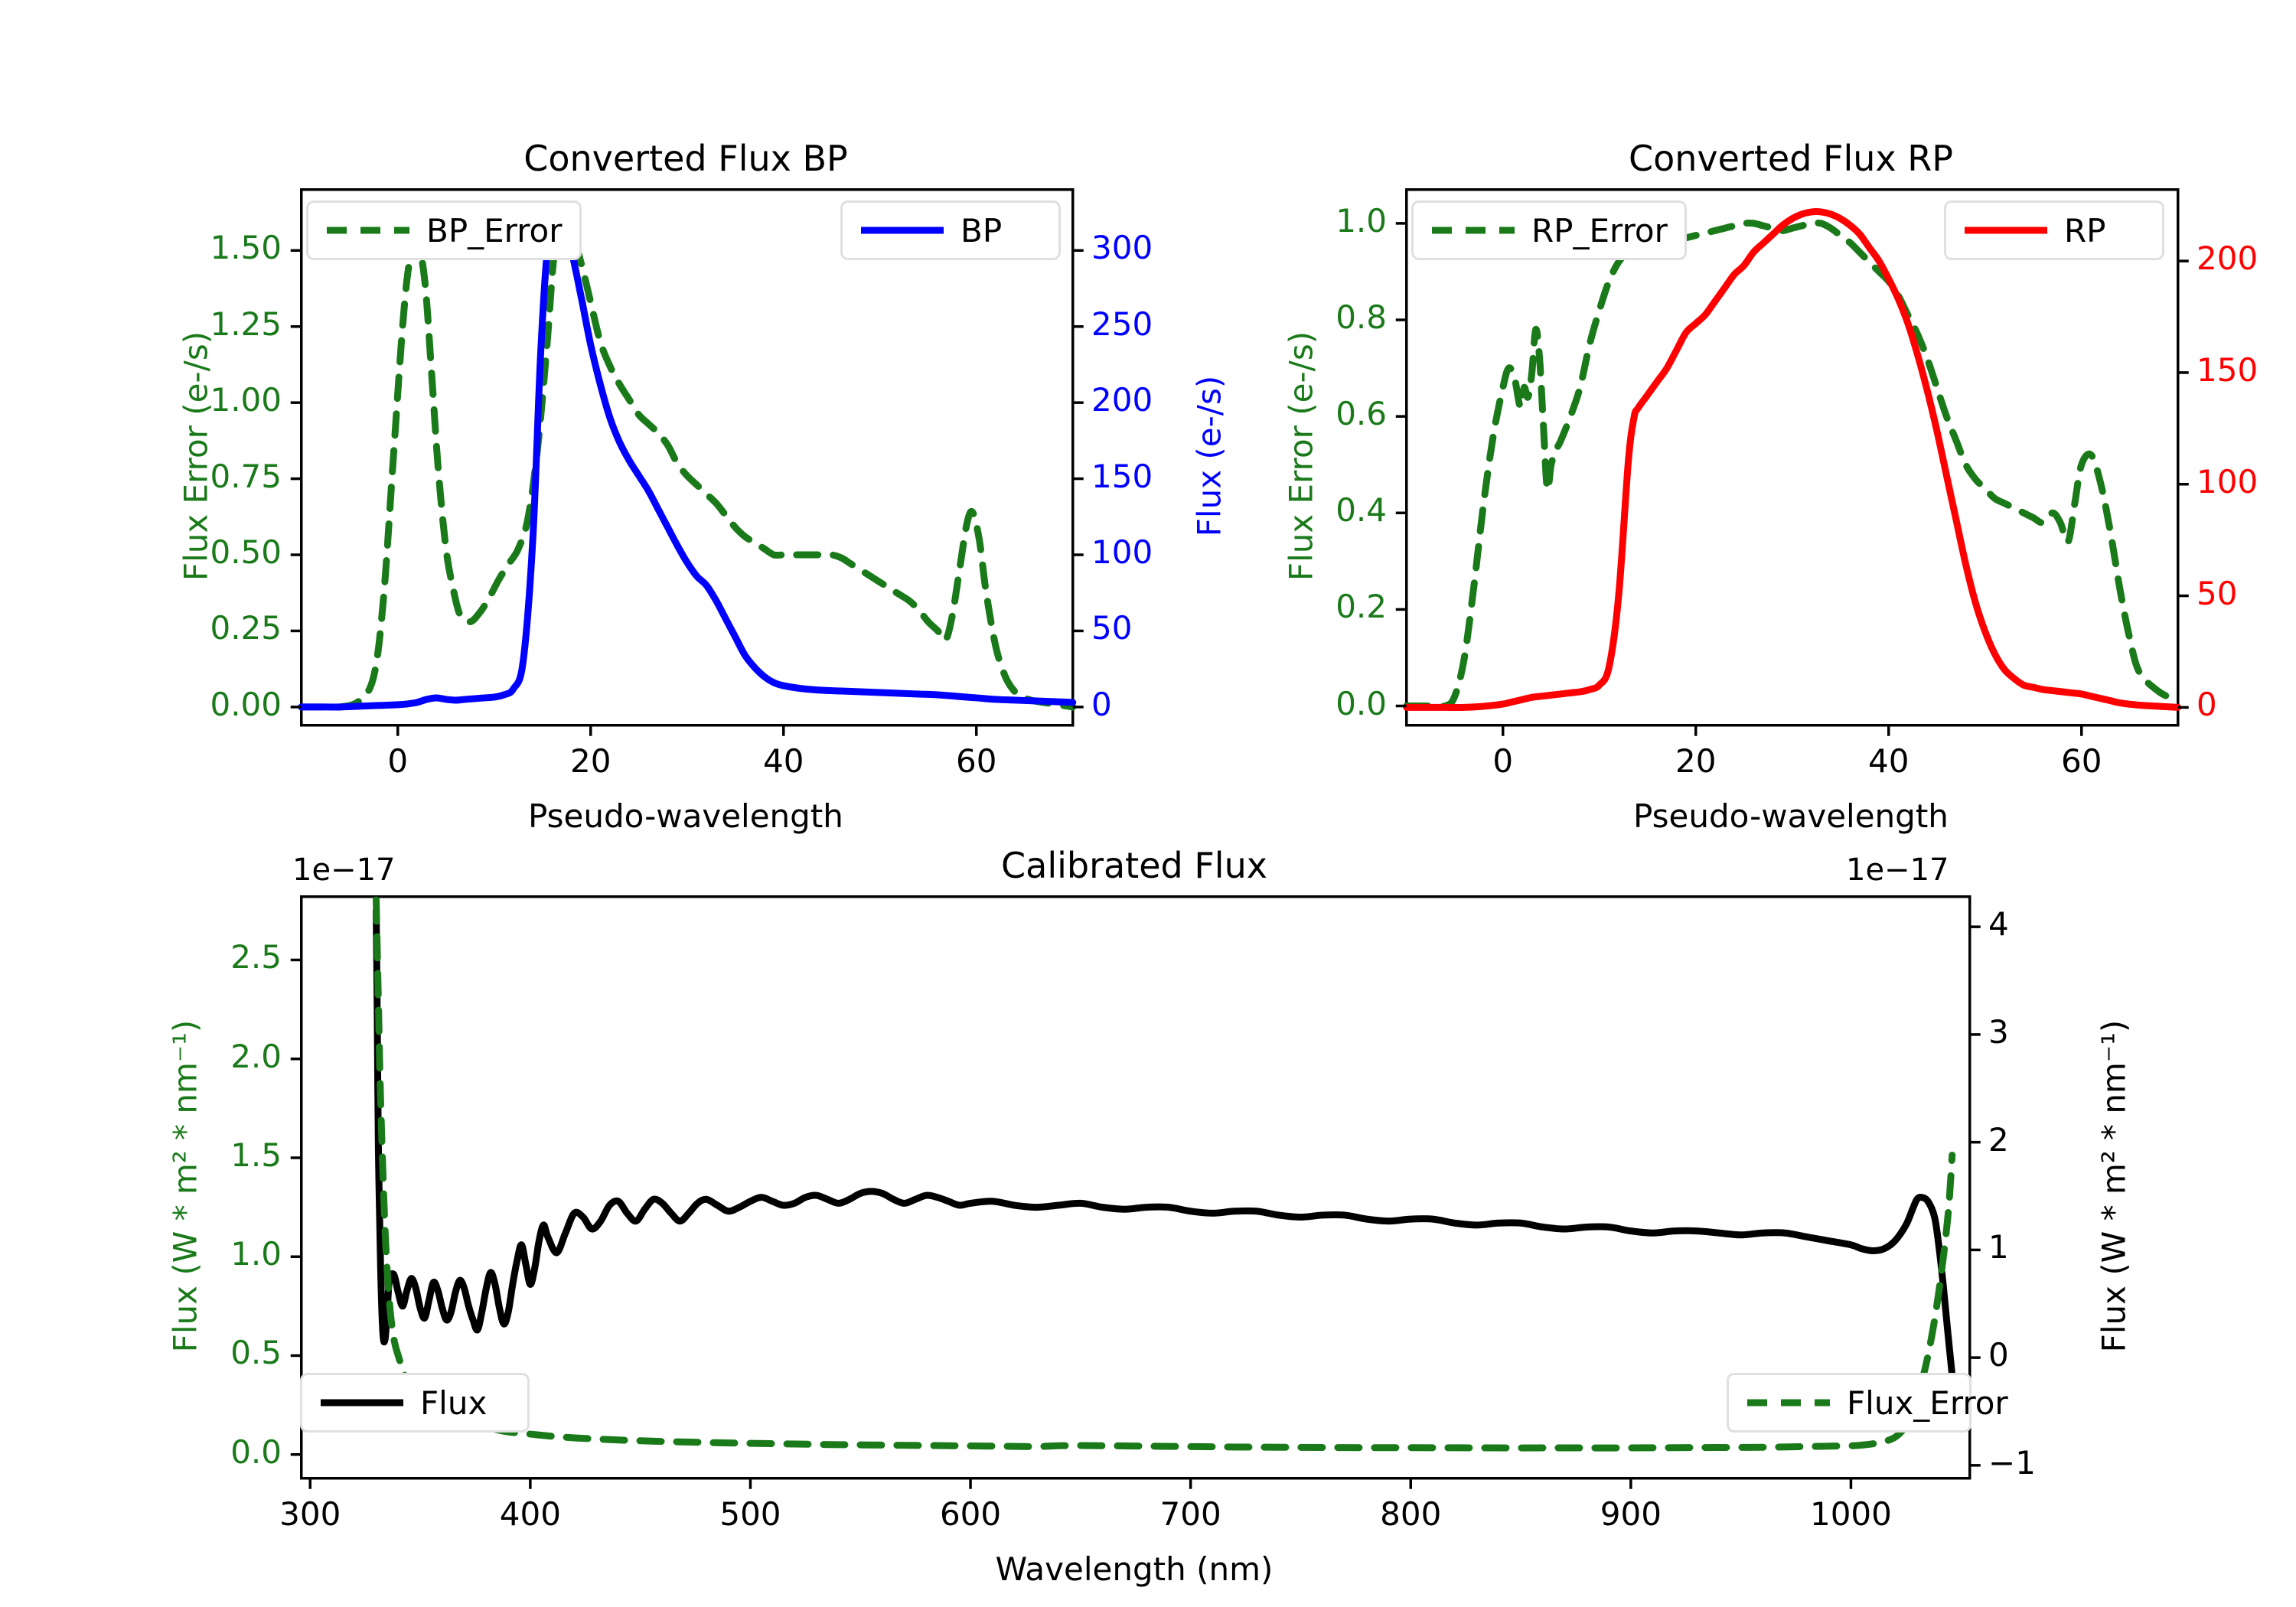 The height and width of the screenshot is (1607, 2296). I want to click on legend-swatch-svg-flux, so click(362, 1403).